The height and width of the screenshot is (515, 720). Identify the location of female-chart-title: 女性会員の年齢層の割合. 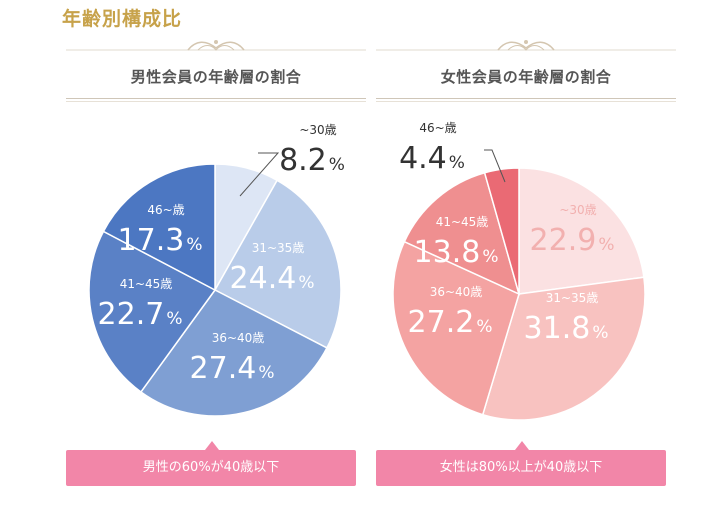
(526, 77).